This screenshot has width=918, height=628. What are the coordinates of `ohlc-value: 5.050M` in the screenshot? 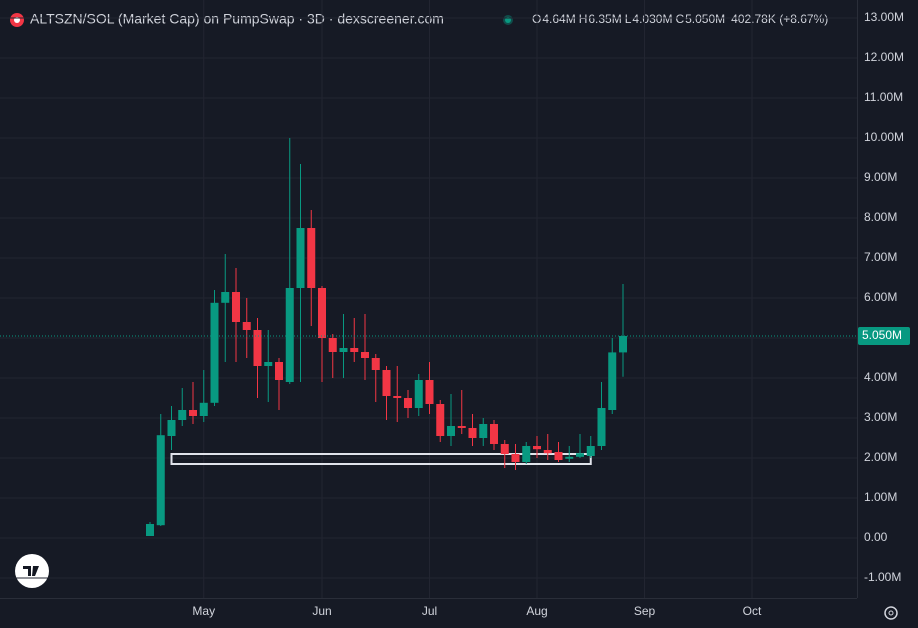 It's located at (705, 19).